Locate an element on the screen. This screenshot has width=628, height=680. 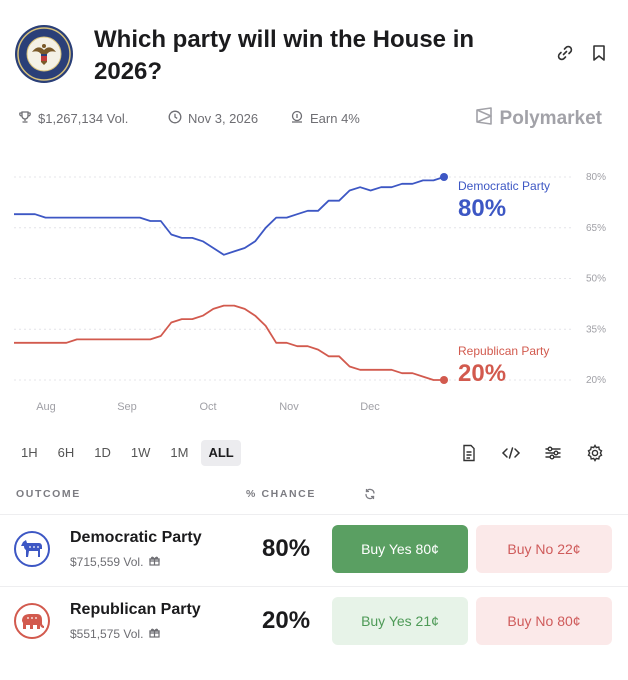
x-tick-label: Sep is located at coordinates (127, 407).